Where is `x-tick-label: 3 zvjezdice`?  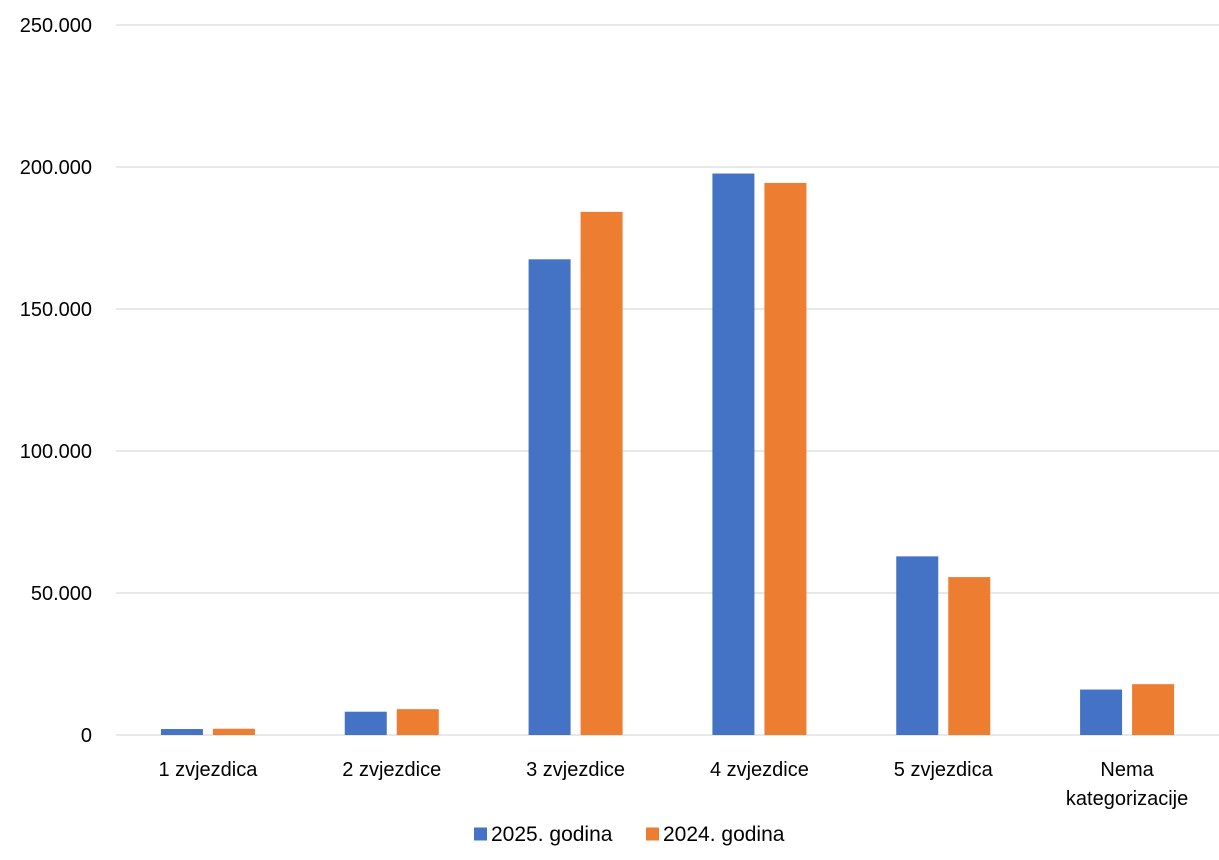
x-tick-label: 3 zvjezdice is located at coordinates (575, 770).